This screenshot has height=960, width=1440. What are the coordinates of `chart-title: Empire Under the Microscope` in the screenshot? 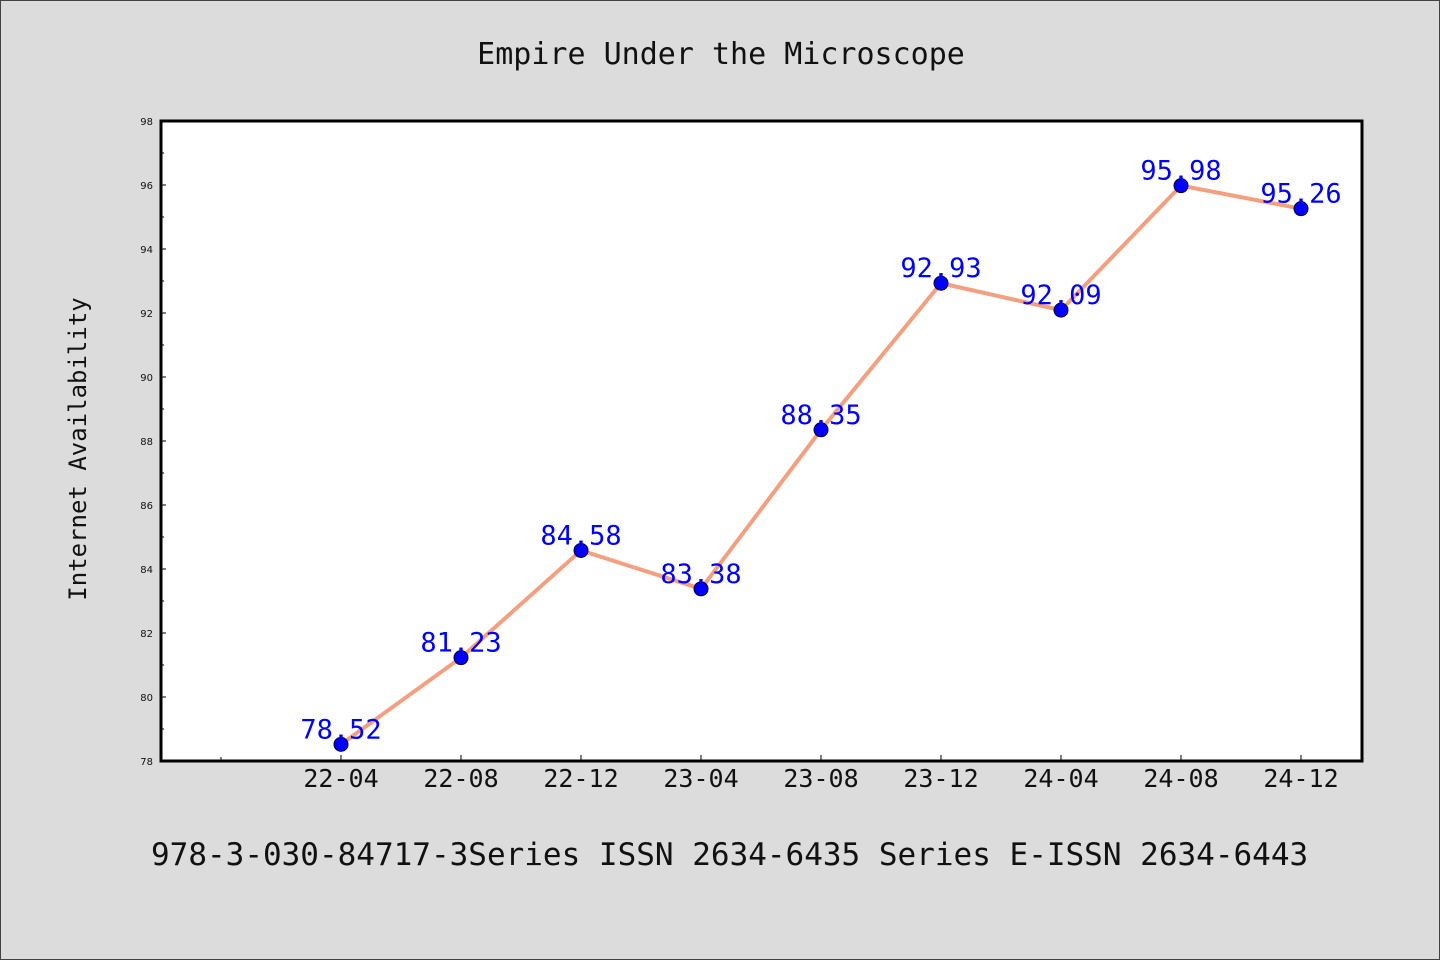 It's located at (721, 54).